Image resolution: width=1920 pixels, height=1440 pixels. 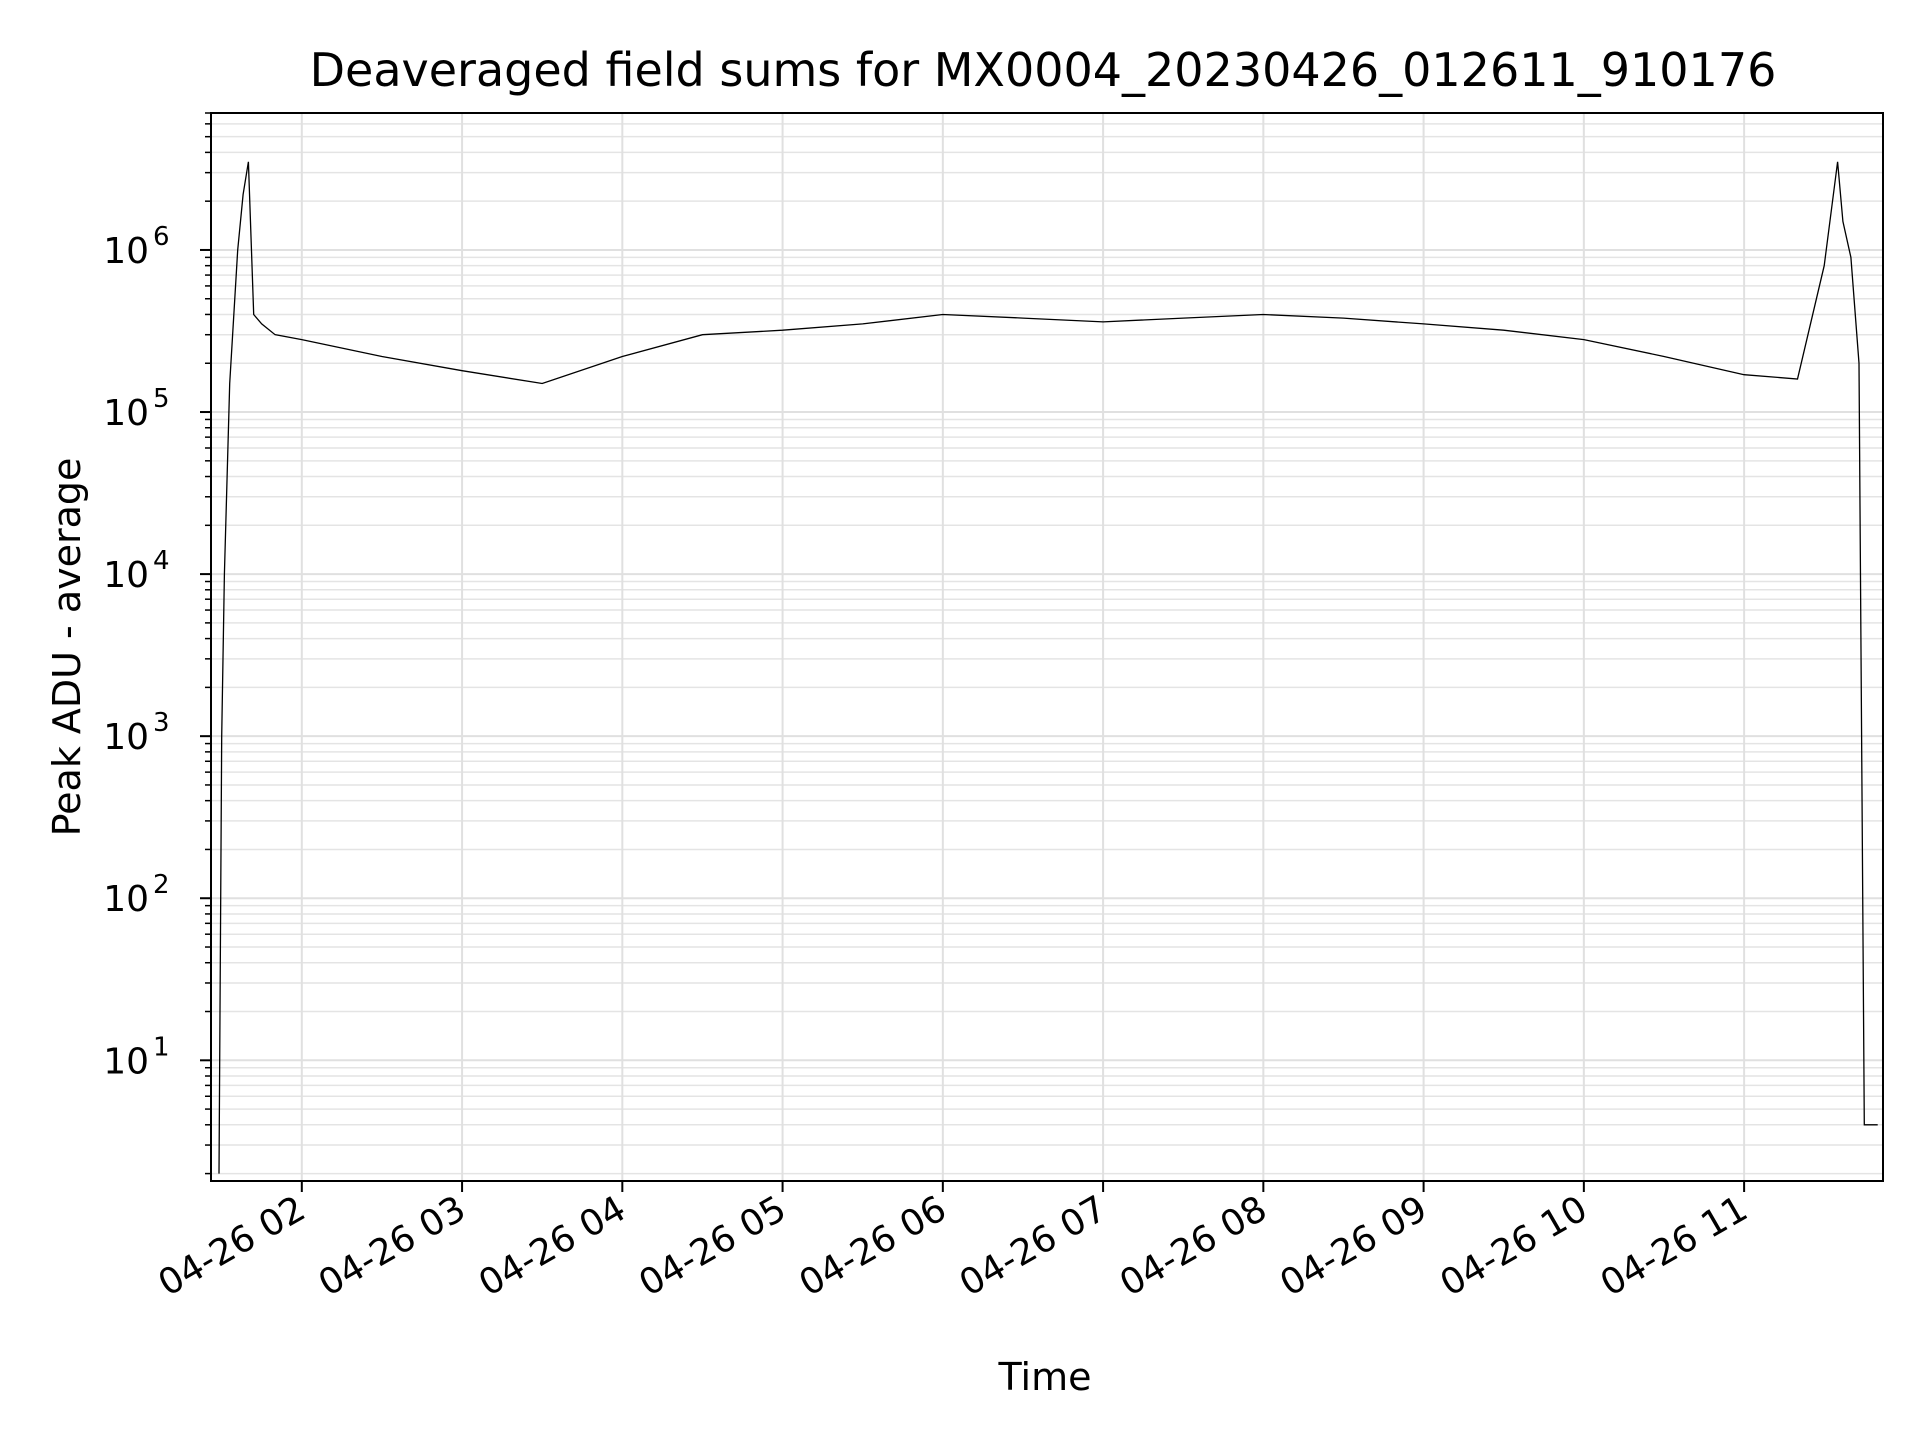 What do you see at coordinates (1045, 1377) in the screenshot?
I see `x-axis-label: Time` at bounding box center [1045, 1377].